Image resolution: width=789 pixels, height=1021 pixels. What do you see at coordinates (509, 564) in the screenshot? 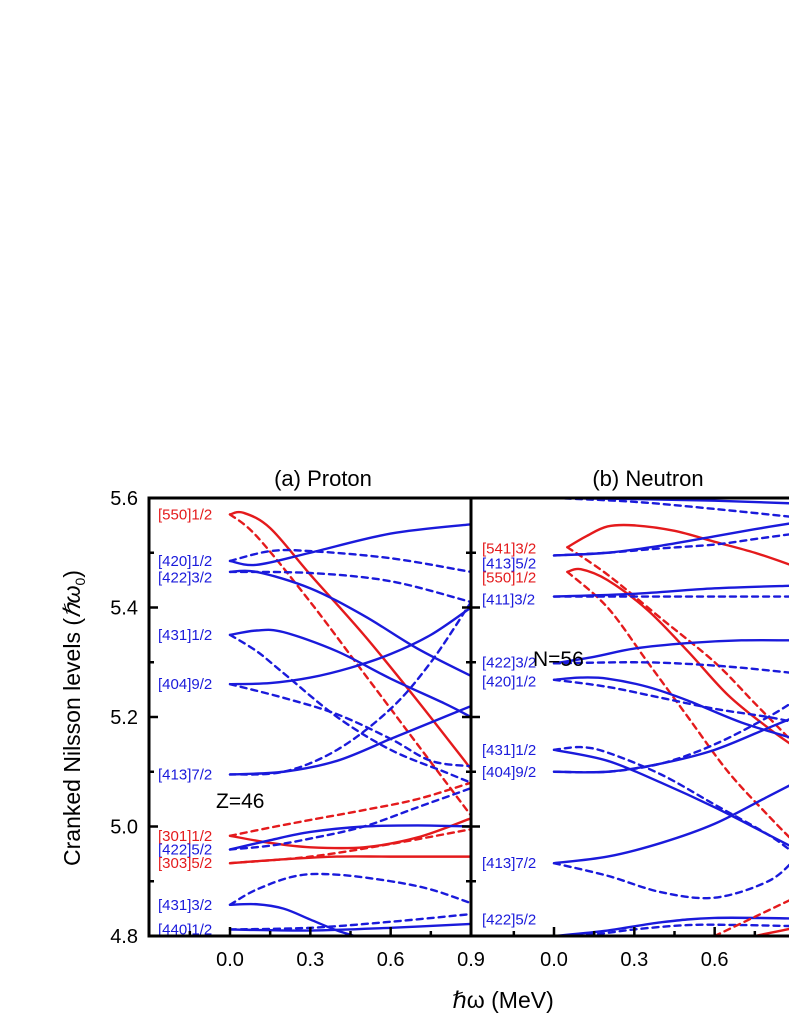
I see `level-label-41352: [413]5/2` at bounding box center [509, 564].